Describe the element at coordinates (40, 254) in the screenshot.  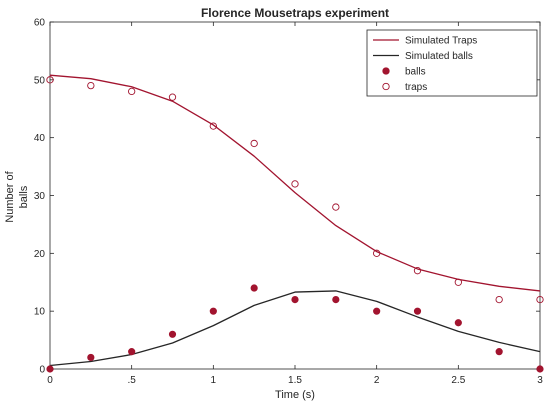
I see `y-tick-label: 20` at that location.